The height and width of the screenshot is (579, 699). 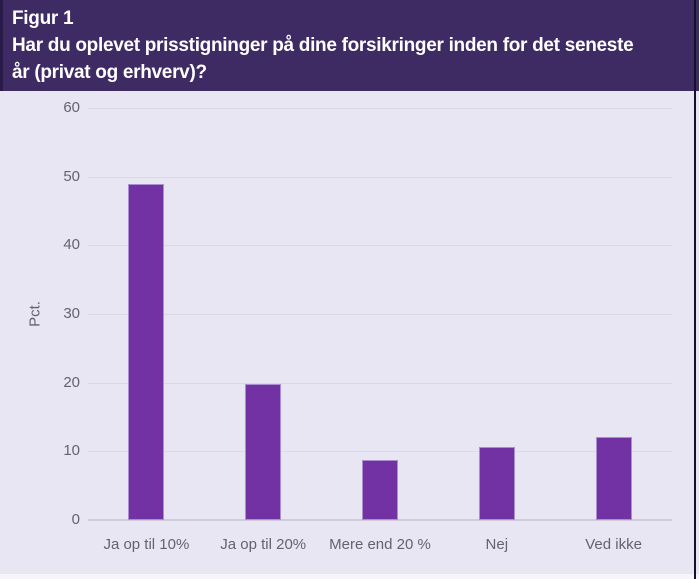 I want to click on y-tick-label: 0, so click(x=75, y=519).